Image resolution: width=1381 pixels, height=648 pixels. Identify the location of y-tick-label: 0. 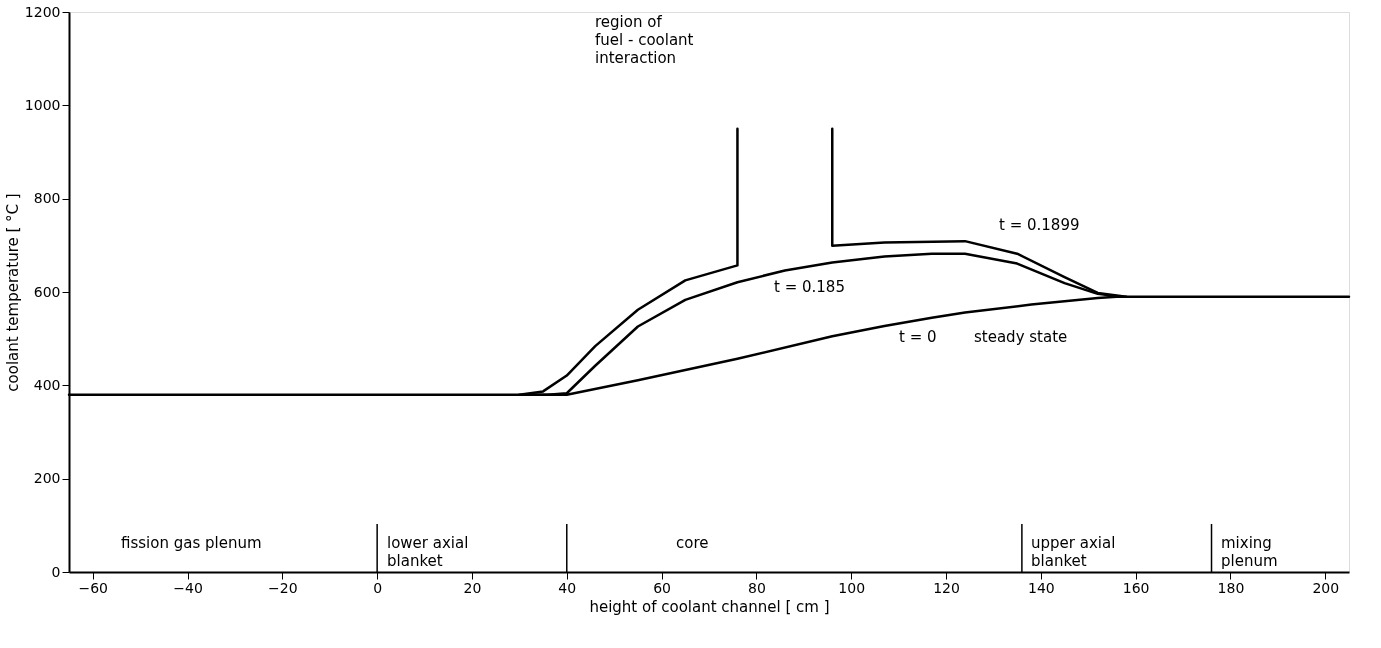
(56, 571).